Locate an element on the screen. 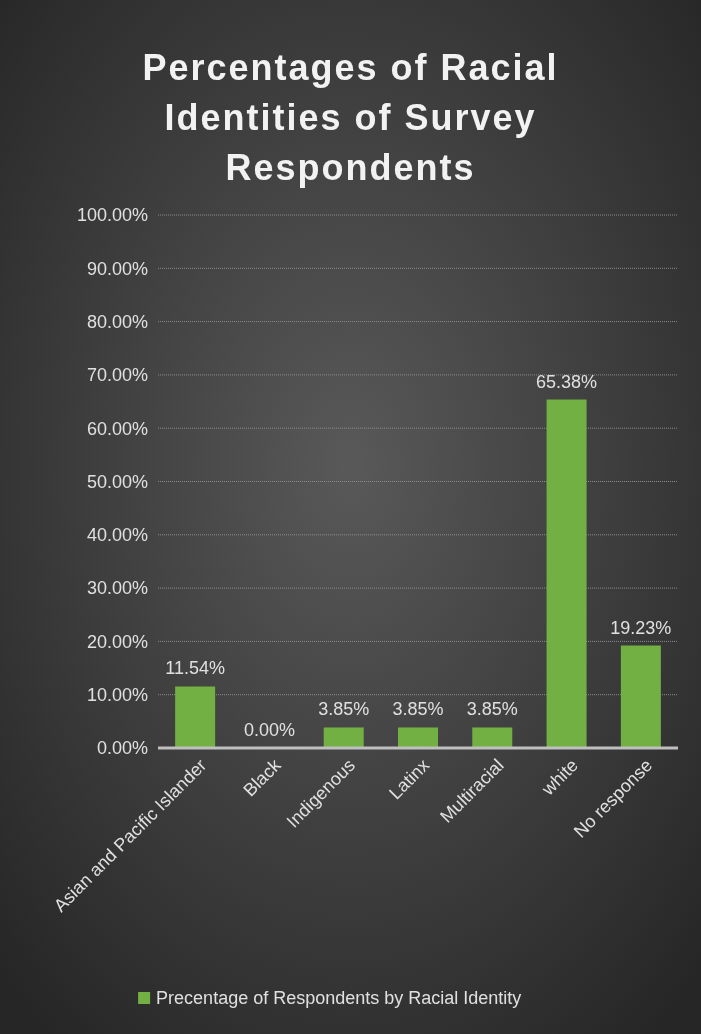 The image size is (701, 1034). y-tick-label: 100.00% is located at coordinates (112, 215).